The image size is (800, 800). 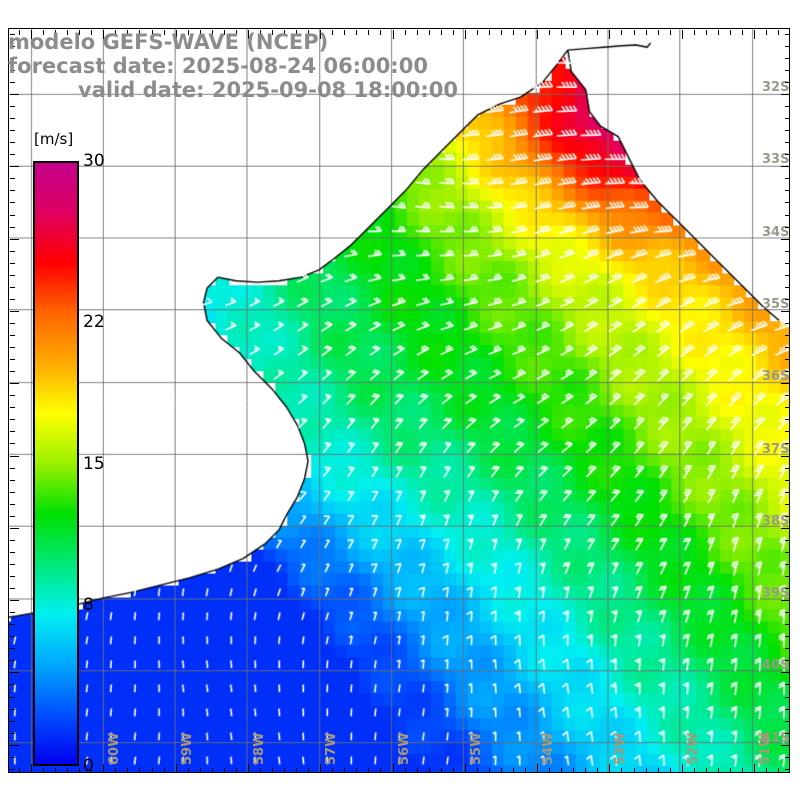 I want to click on lat-label-40S: 40S, so click(x=776, y=666).